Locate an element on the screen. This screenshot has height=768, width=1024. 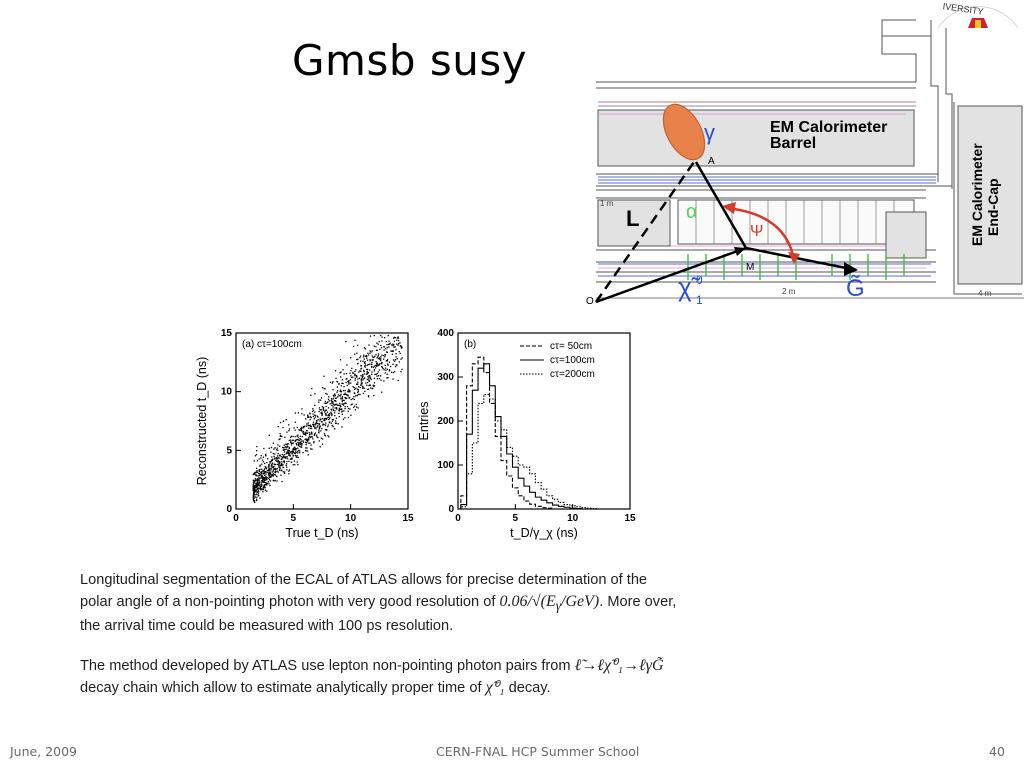
scale-2m: 2 m is located at coordinates (789, 291).